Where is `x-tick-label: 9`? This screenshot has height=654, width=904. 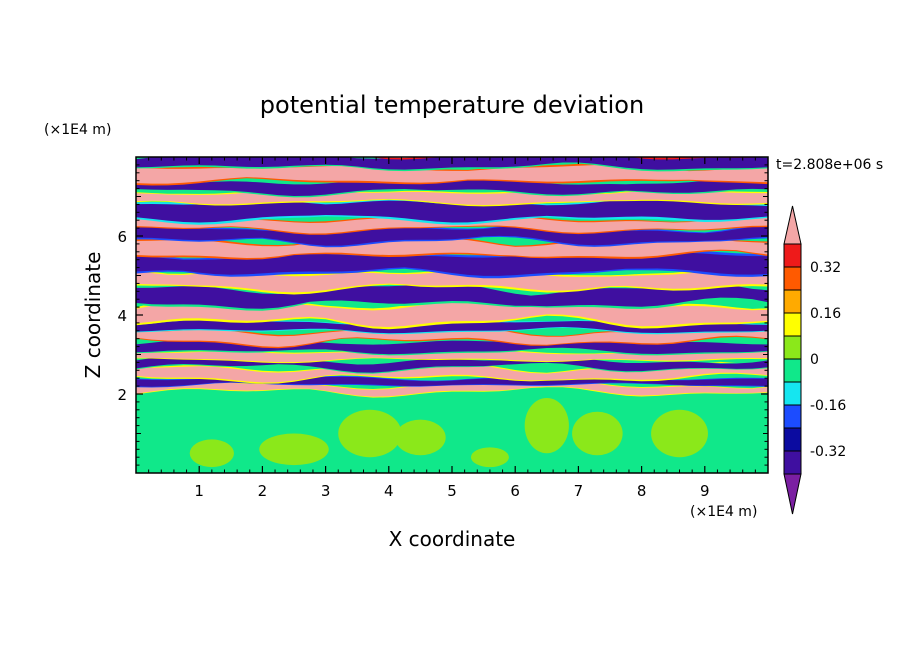
x-tick-label: 9 is located at coordinates (705, 491).